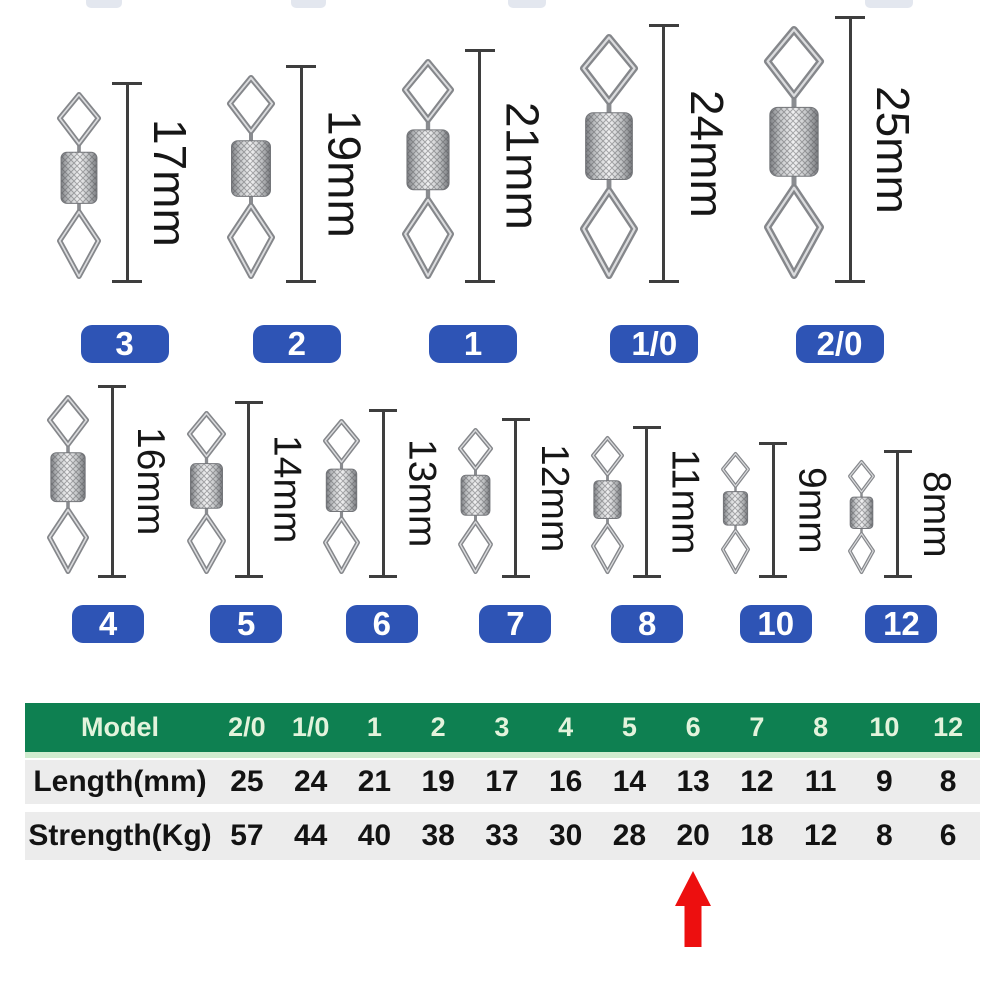  I want to click on model-column-header: 12, so click(948, 727).